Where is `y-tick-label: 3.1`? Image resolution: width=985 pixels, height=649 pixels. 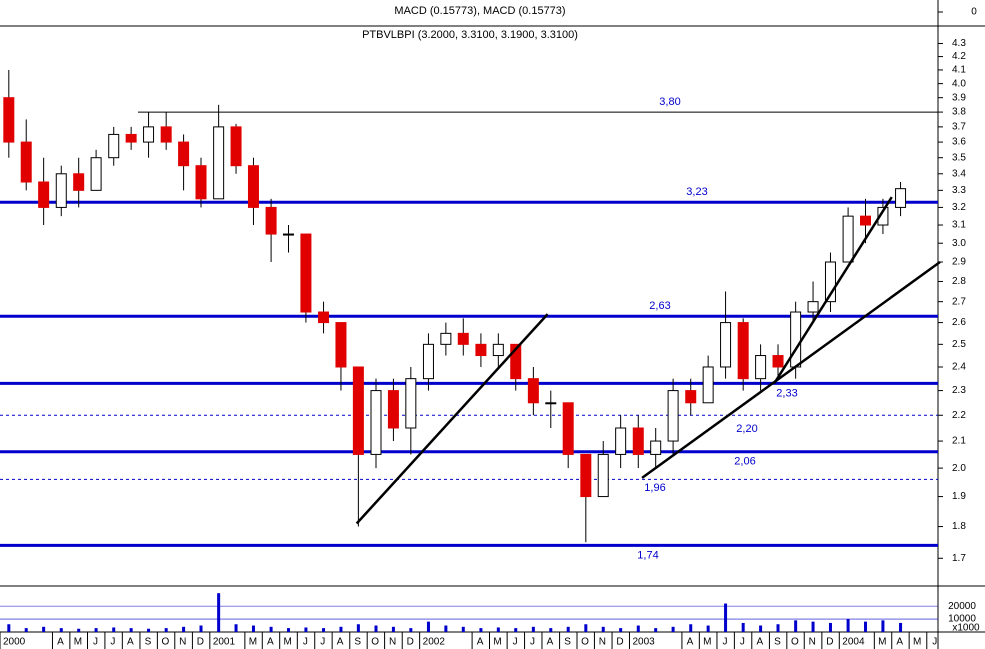 y-tick-label: 3.1 is located at coordinates (959, 225).